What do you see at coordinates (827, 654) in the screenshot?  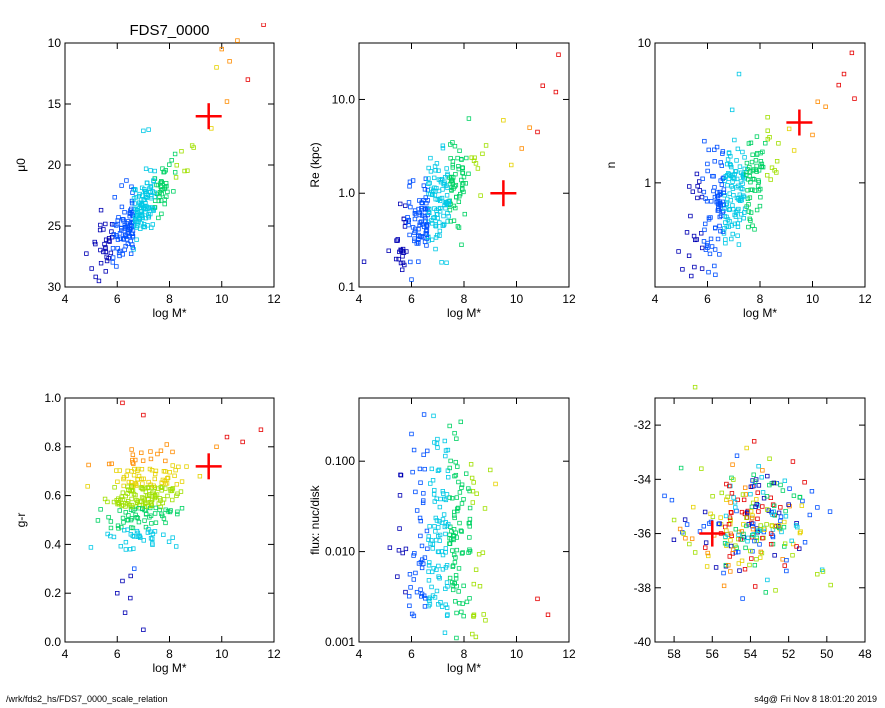 I see `x-tick-label: 50` at bounding box center [827, 654].